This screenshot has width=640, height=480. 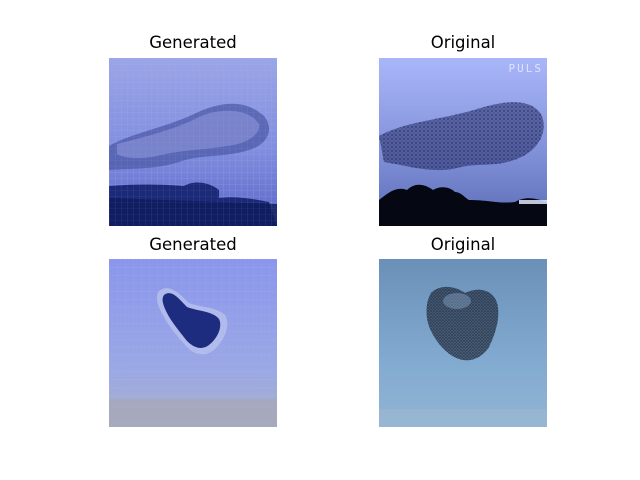 What do you see at coordinates (463, 42) in the screenshot?
I see `panel-title-top-right: Original` at bounding box center [463, 42].